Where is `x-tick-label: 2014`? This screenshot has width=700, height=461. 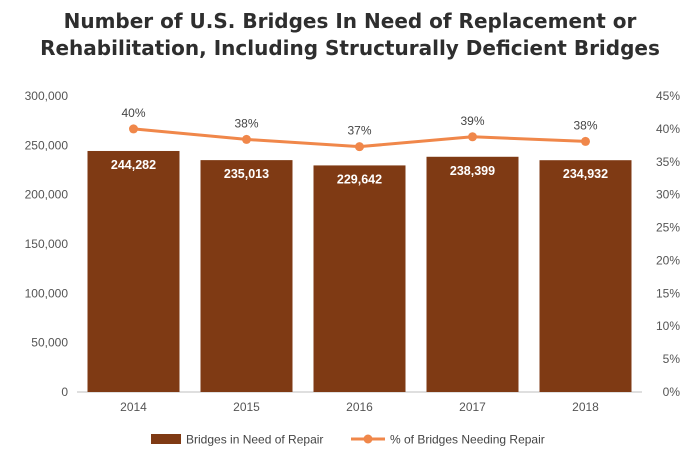 x-tick-label: 2014 is located at coordinates (133, 407).